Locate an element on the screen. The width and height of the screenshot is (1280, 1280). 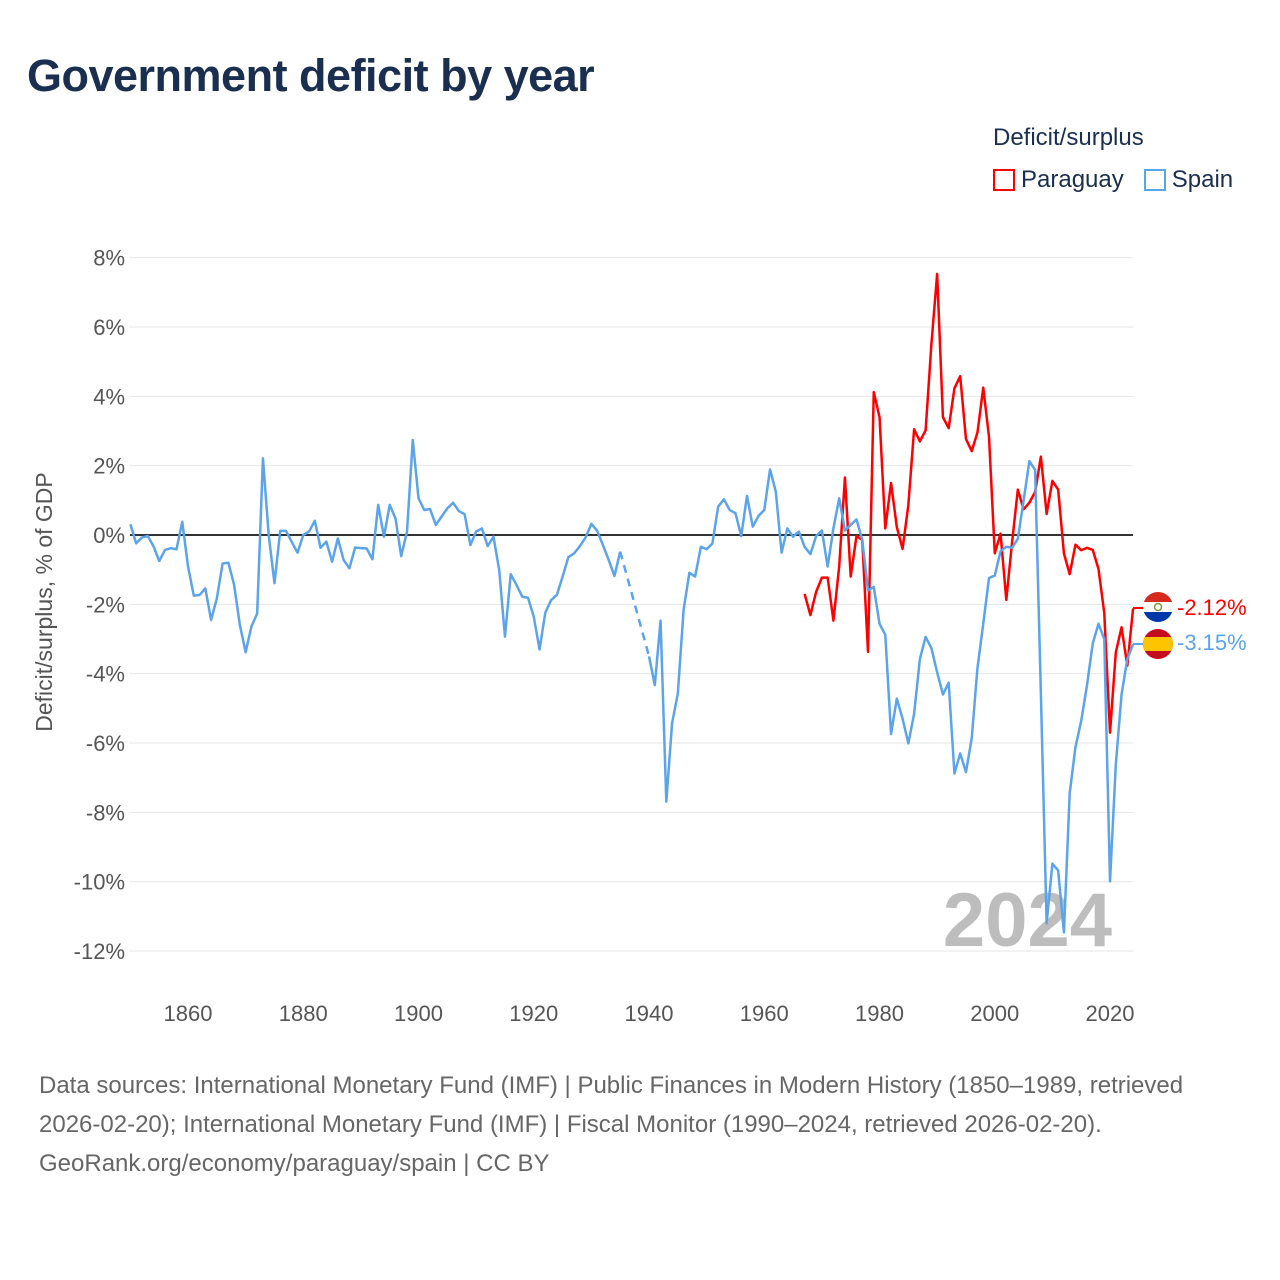
legend: Paraguay Spain is located at coordinates (1113, 180).